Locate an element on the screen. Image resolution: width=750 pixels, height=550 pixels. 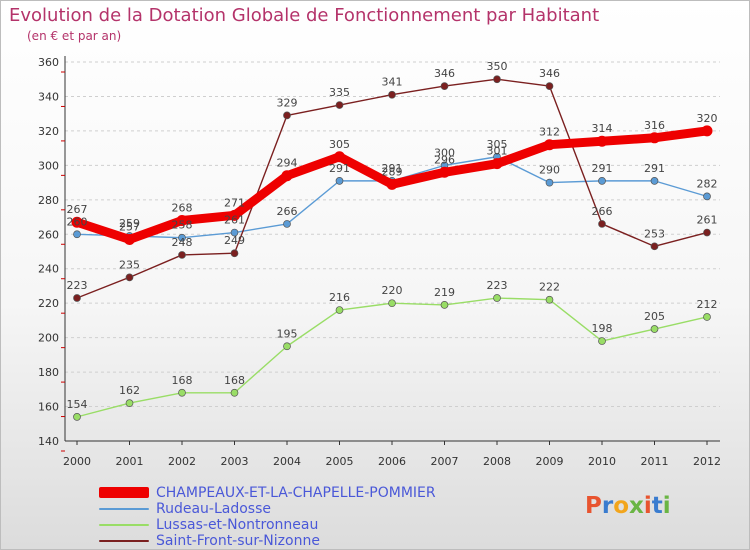
data-label-rudeau-ladosse: 258 is located at coordinates (182, 225).